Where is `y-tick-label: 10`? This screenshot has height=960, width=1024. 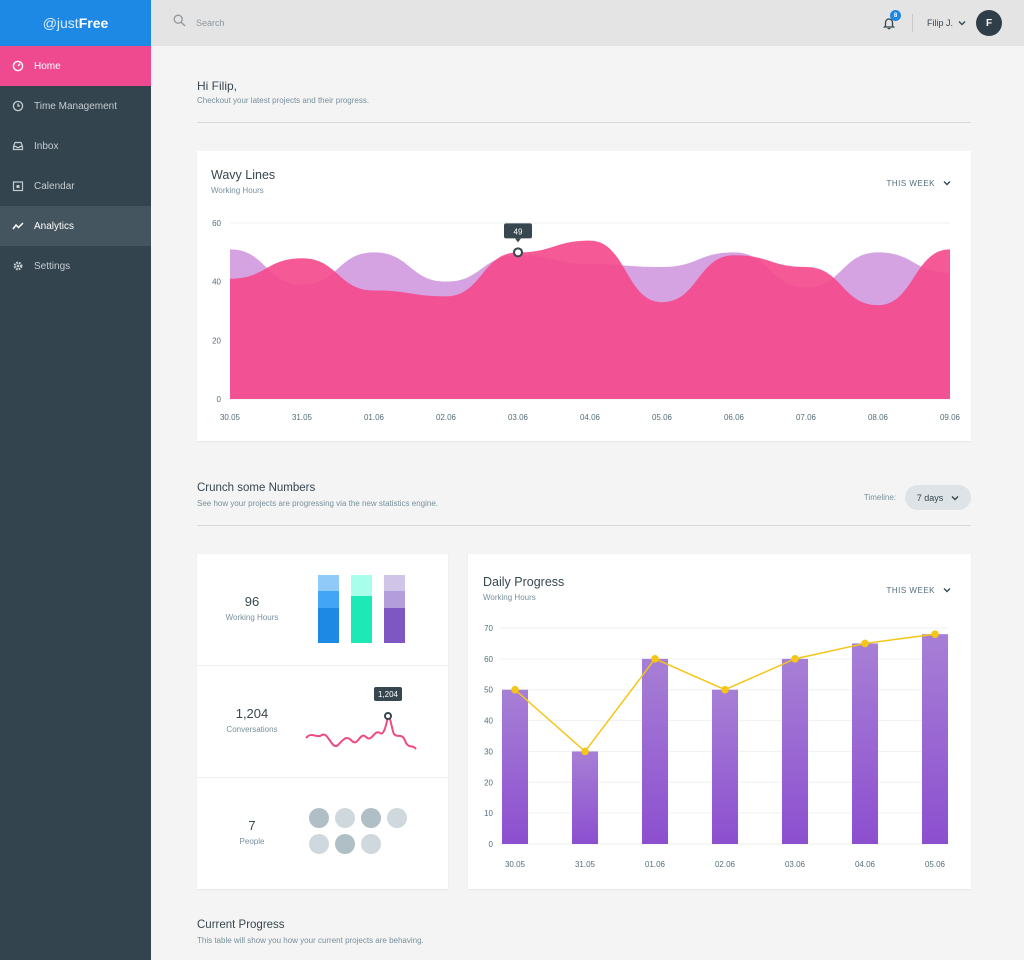 y-tick-label: 10 is located at coordinates (488, 813).